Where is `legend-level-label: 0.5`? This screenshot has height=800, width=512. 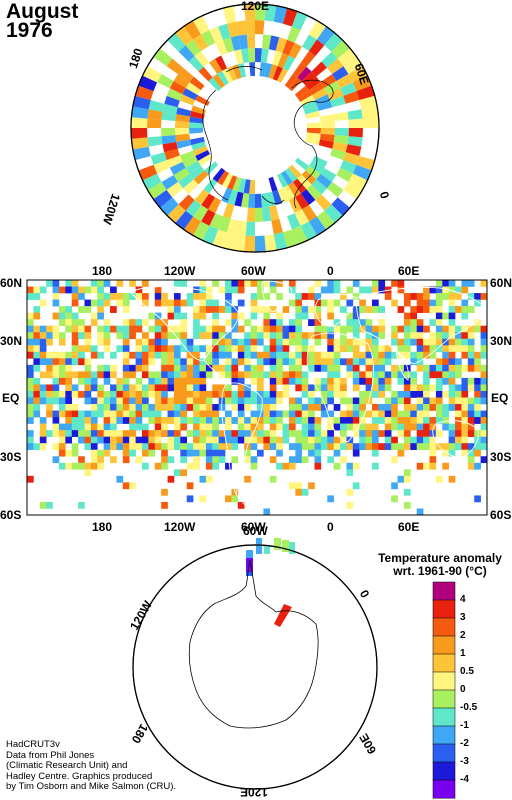 legend-level-label: 0.5 is located at coordinates (467, 671).